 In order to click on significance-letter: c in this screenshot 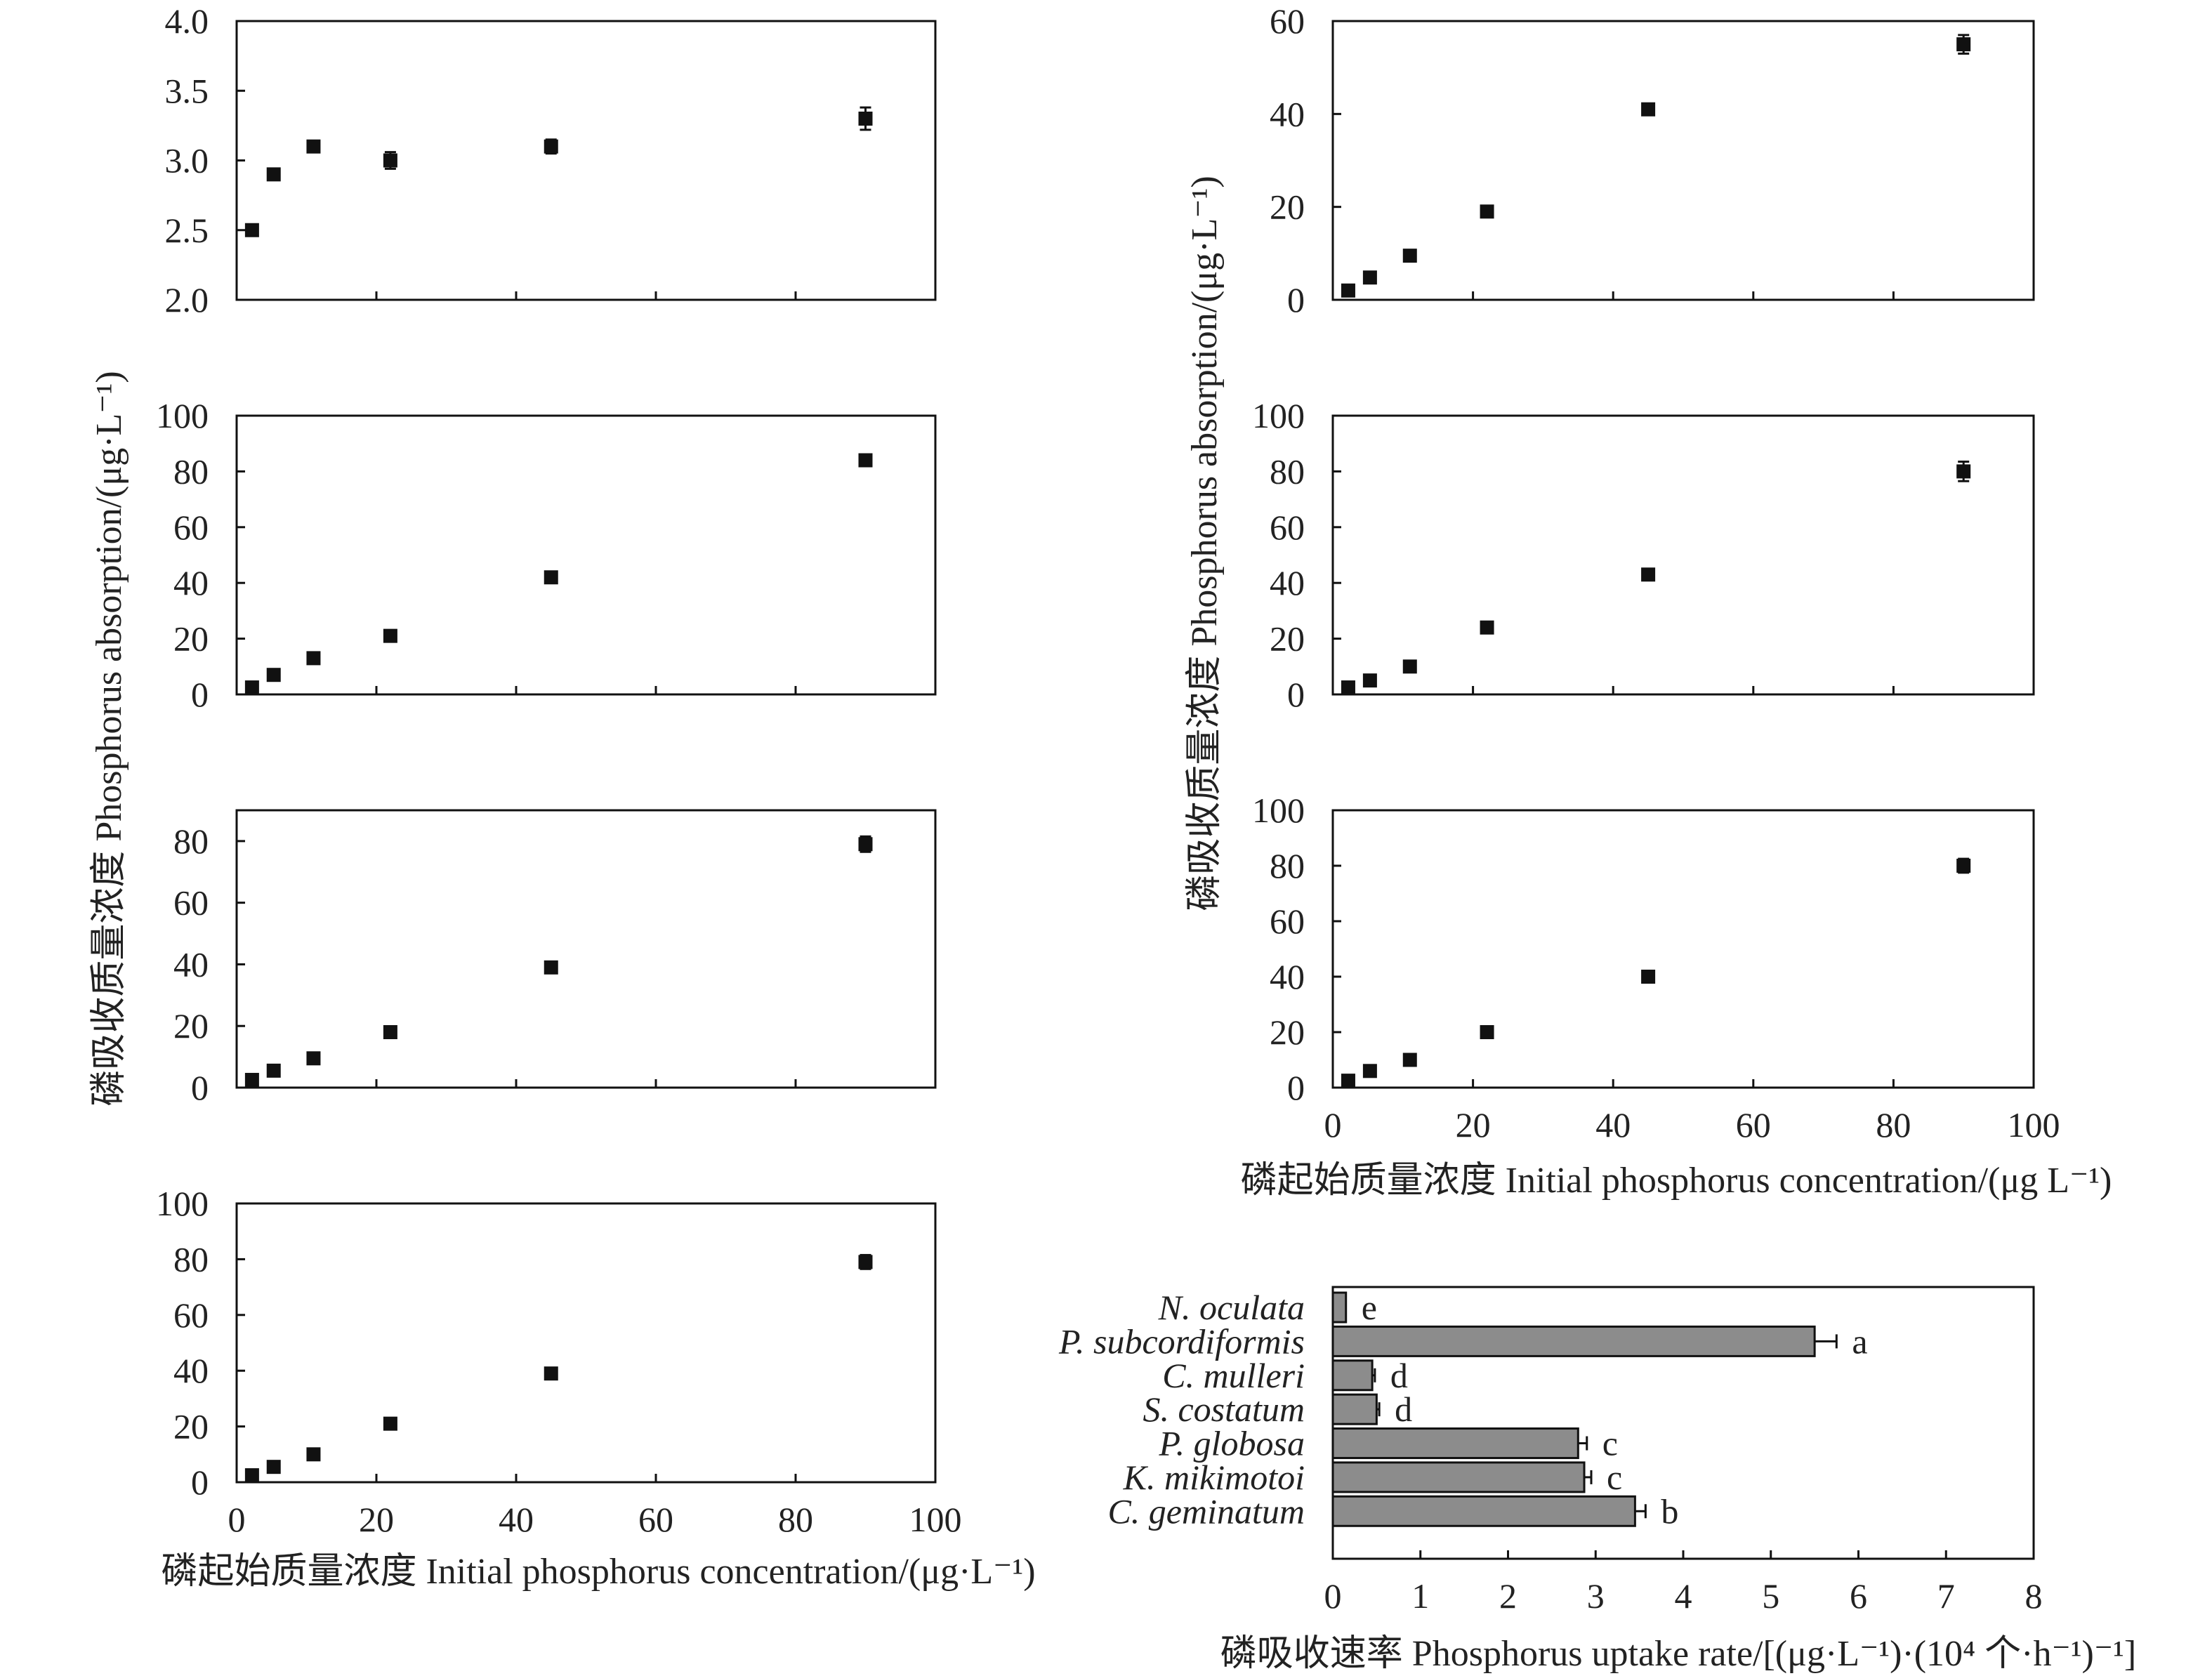, I will do `click(1614, 1477)`.